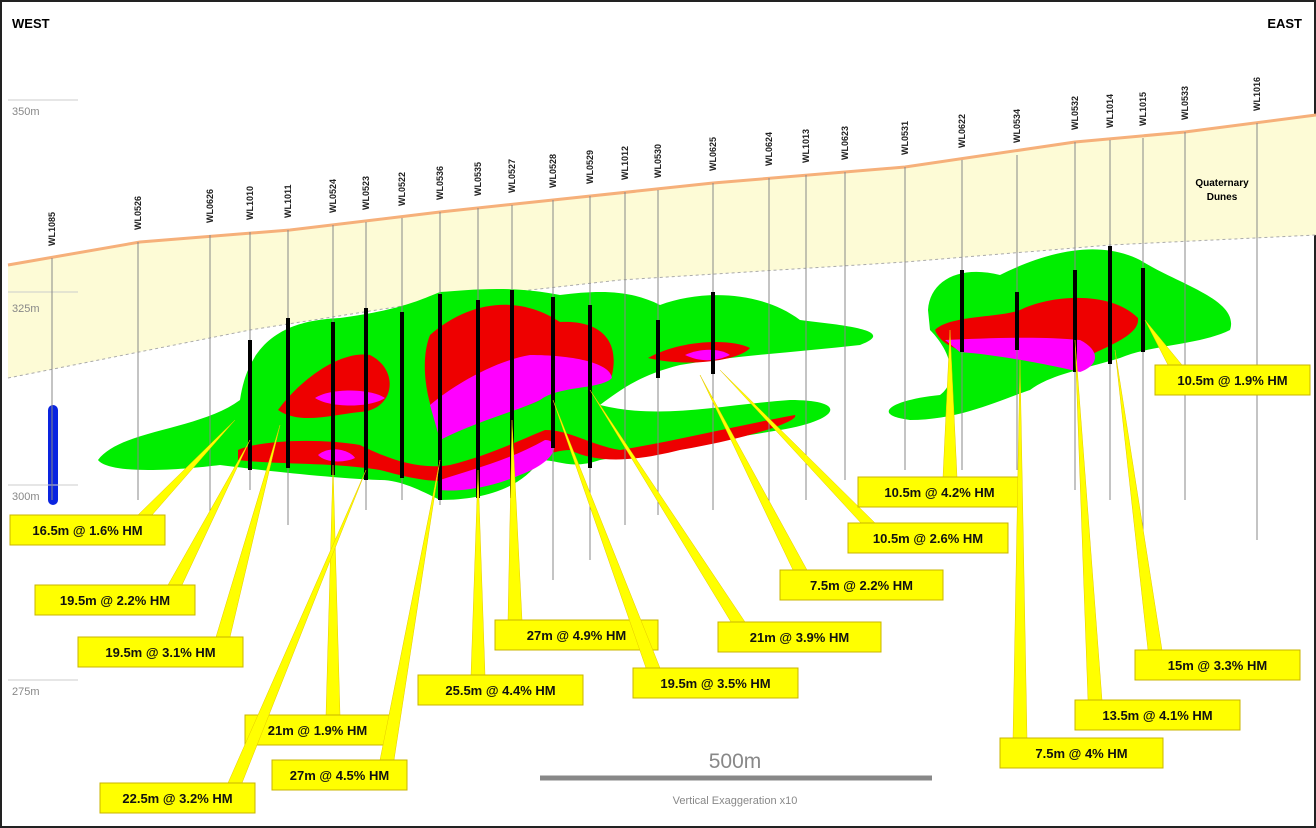 This screenshot has height=828, width=1316. I want to click on east-label: EAST, so click(1284, 23).